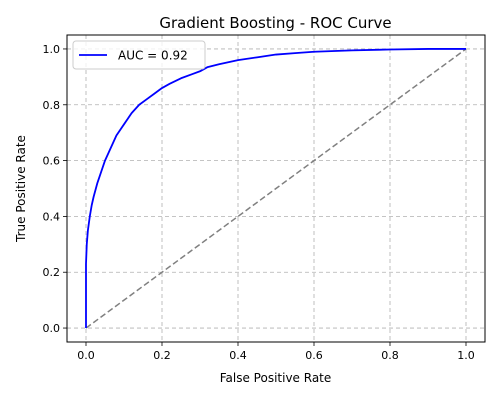 The image size is (500, 400). Describe the element at coordinates (52, 161) in the screenshot. I see `y-tick-label: 0.6` at that location.